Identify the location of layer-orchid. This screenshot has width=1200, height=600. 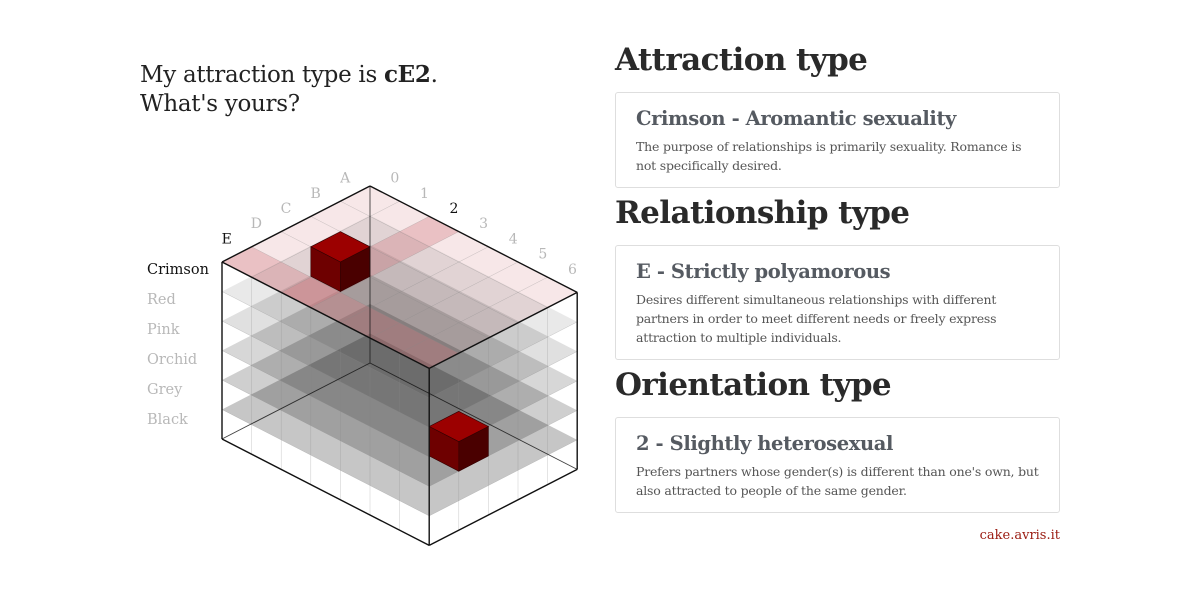
(400, 365).